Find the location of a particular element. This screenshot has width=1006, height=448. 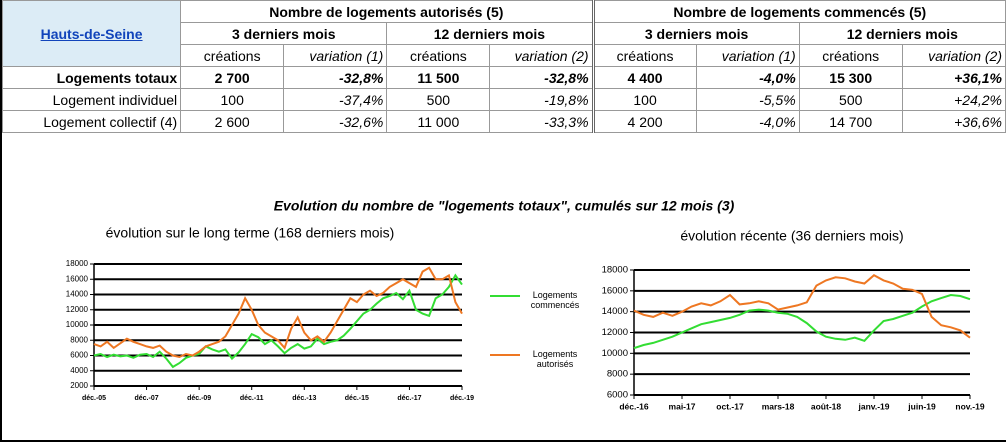

legend-entry: Logements autorisés is located at coordinates (555, 359).